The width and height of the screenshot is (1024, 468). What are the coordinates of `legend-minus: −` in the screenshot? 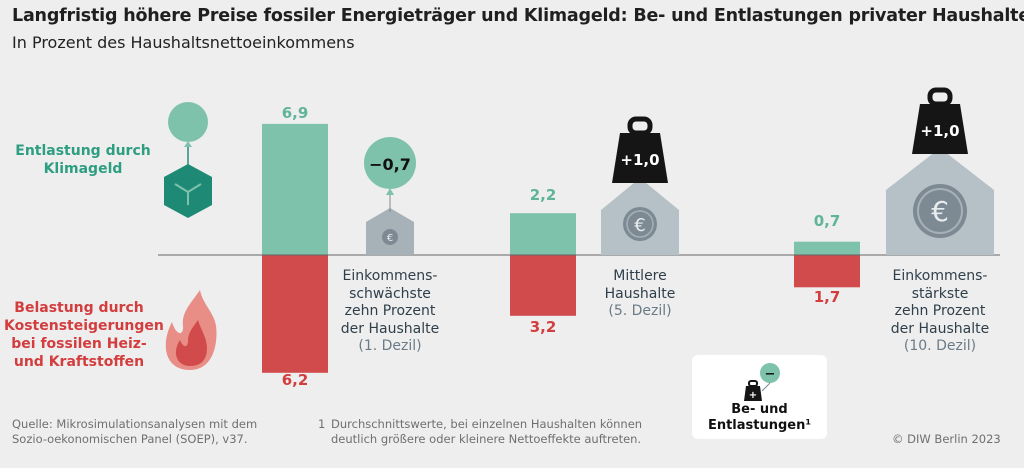 It's located at (770, 374).